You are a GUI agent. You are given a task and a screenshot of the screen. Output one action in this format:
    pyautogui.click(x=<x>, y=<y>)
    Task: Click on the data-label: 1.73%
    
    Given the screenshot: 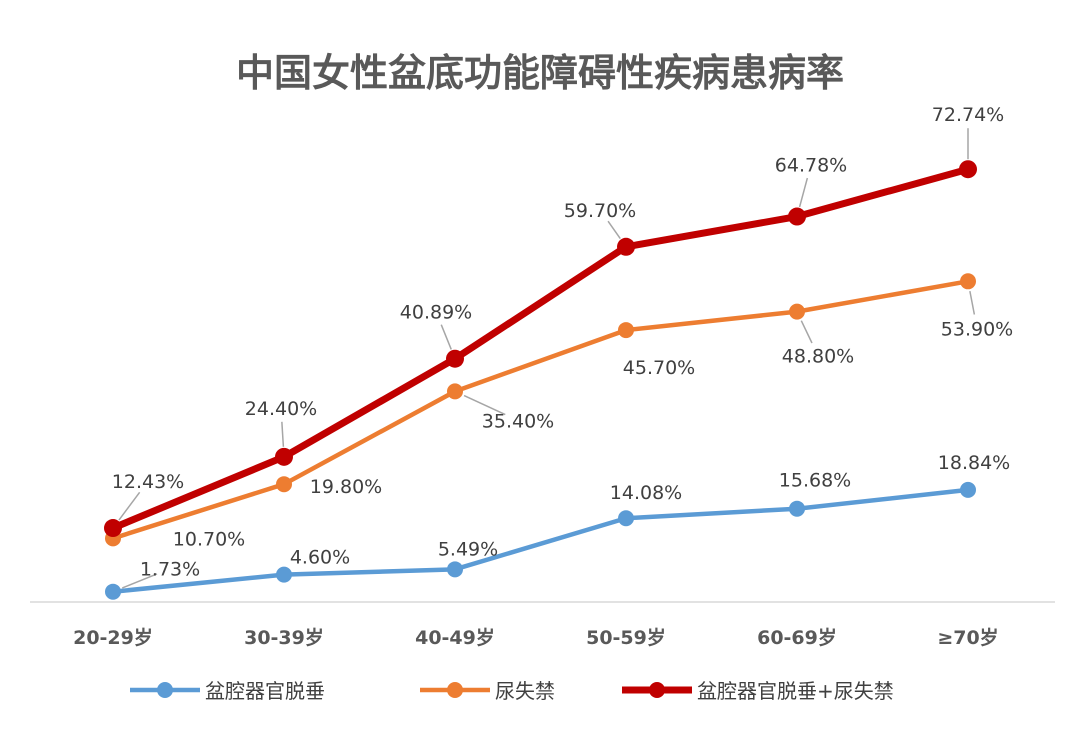 What is the action you would take?
    pyautogui.click(x=170, y=570)
    